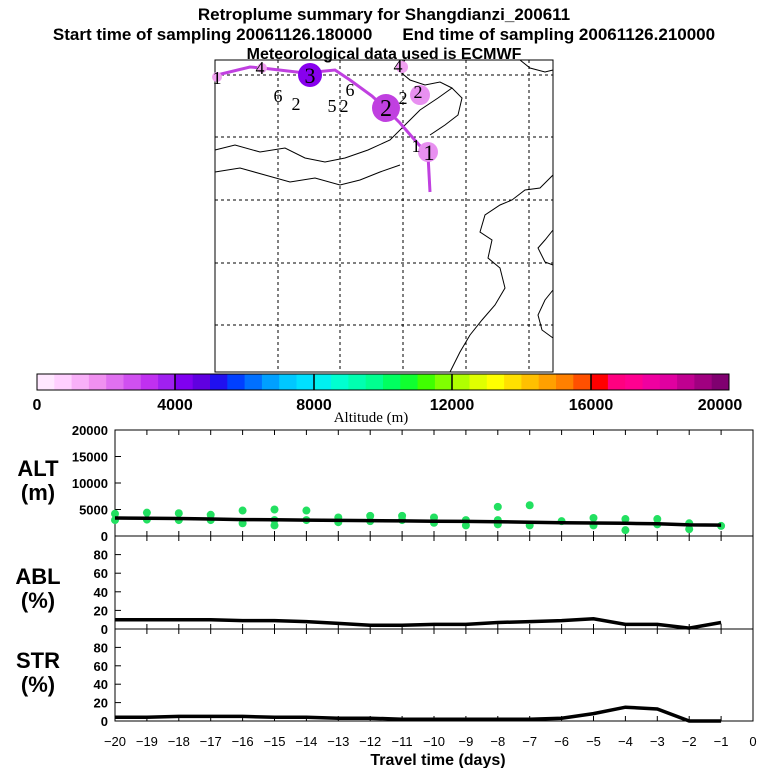  Describe the element at coordinates (559, 34) in the screenshot. I see `end-sampling-time: End time of sampling 20061126.210000` at that location.